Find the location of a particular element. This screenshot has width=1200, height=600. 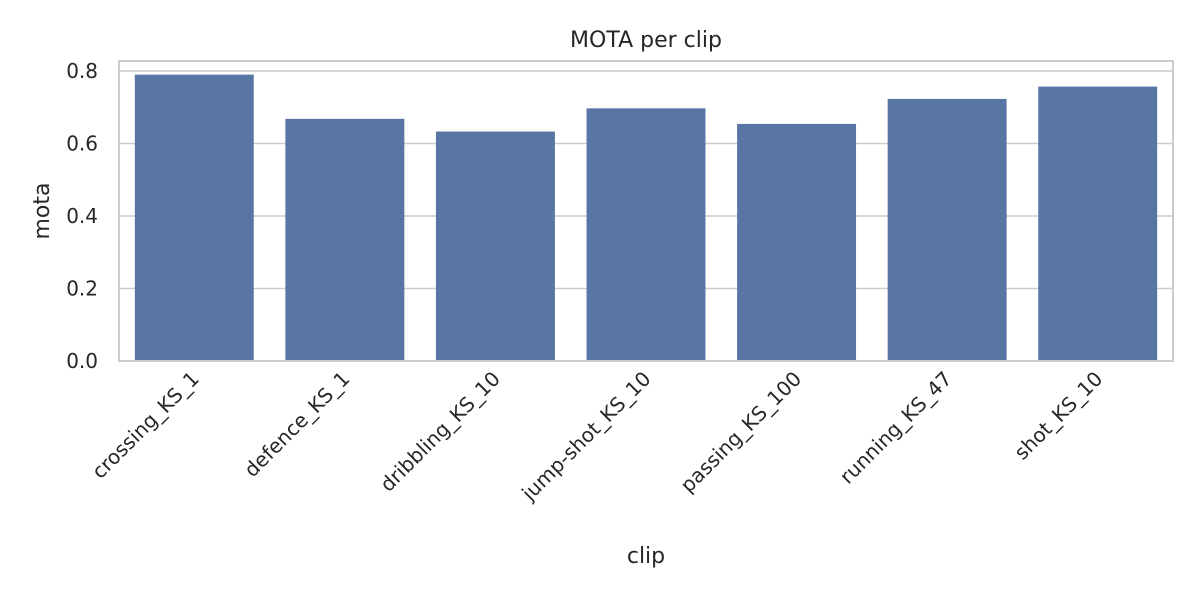

x-tick-label: passing_KS_100 is located at coordinates (741, 432).